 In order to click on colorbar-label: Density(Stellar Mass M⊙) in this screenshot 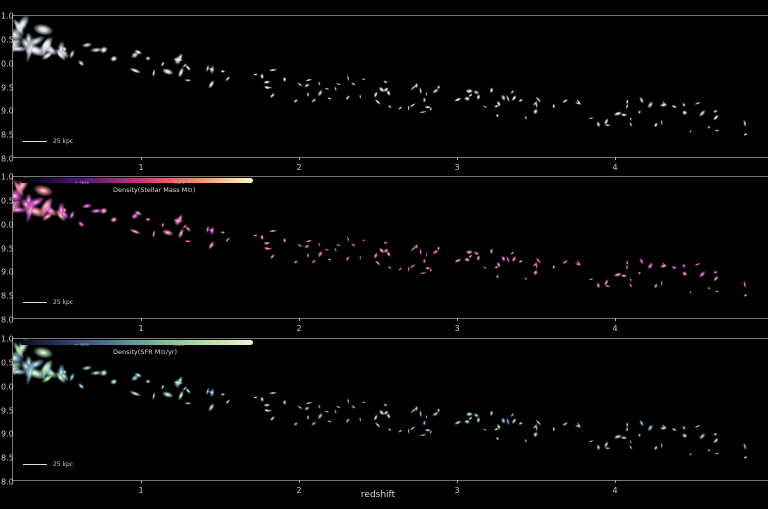, I will do `click(154, 190)`.